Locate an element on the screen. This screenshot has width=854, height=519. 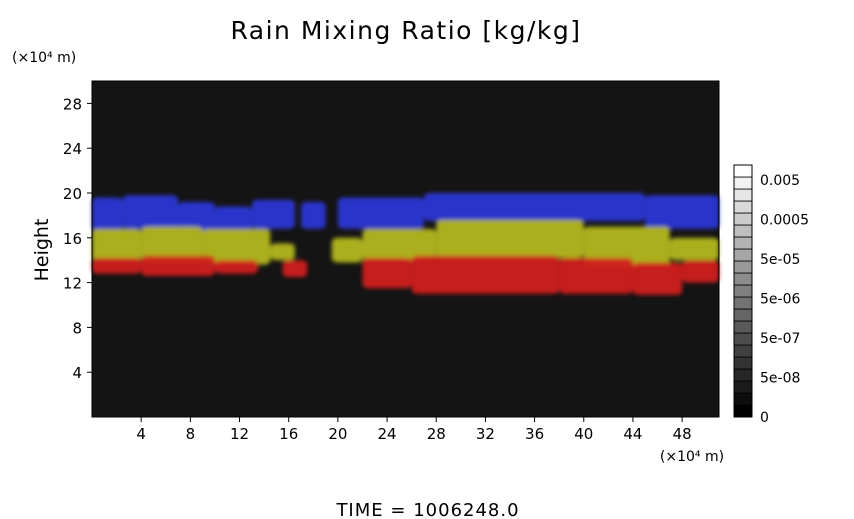
colorbar-label: 0 is located at coordinates (764, 418).